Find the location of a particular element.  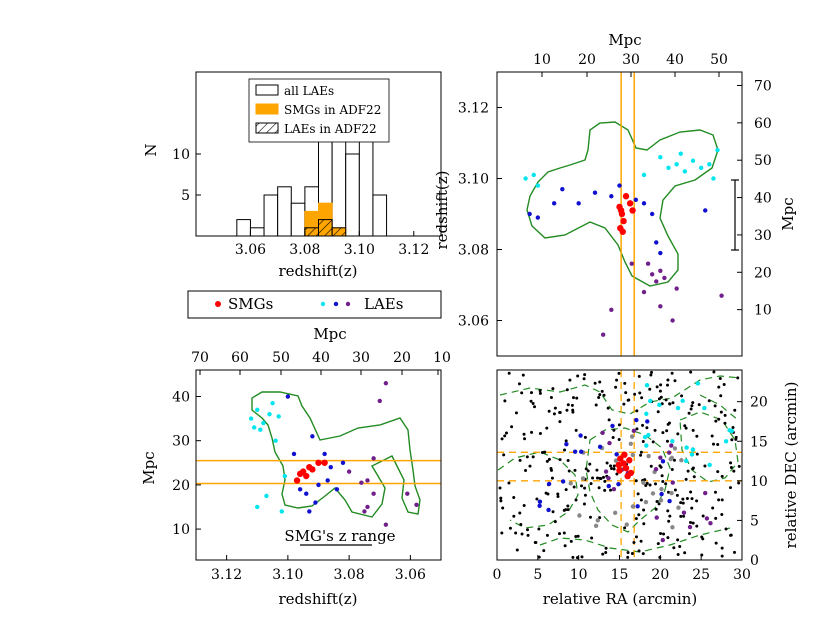

hist-ytick-label: 10 is located at coordinates (181, 155).